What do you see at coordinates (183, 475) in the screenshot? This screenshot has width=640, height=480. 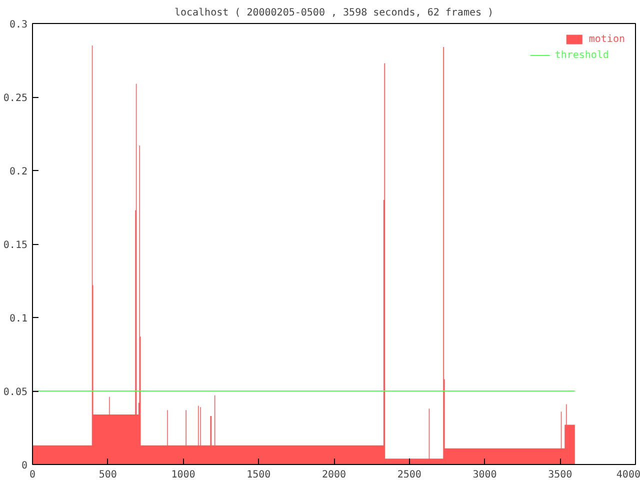 I see `x-tick-label: 1000` at bounding box center [183, 475].